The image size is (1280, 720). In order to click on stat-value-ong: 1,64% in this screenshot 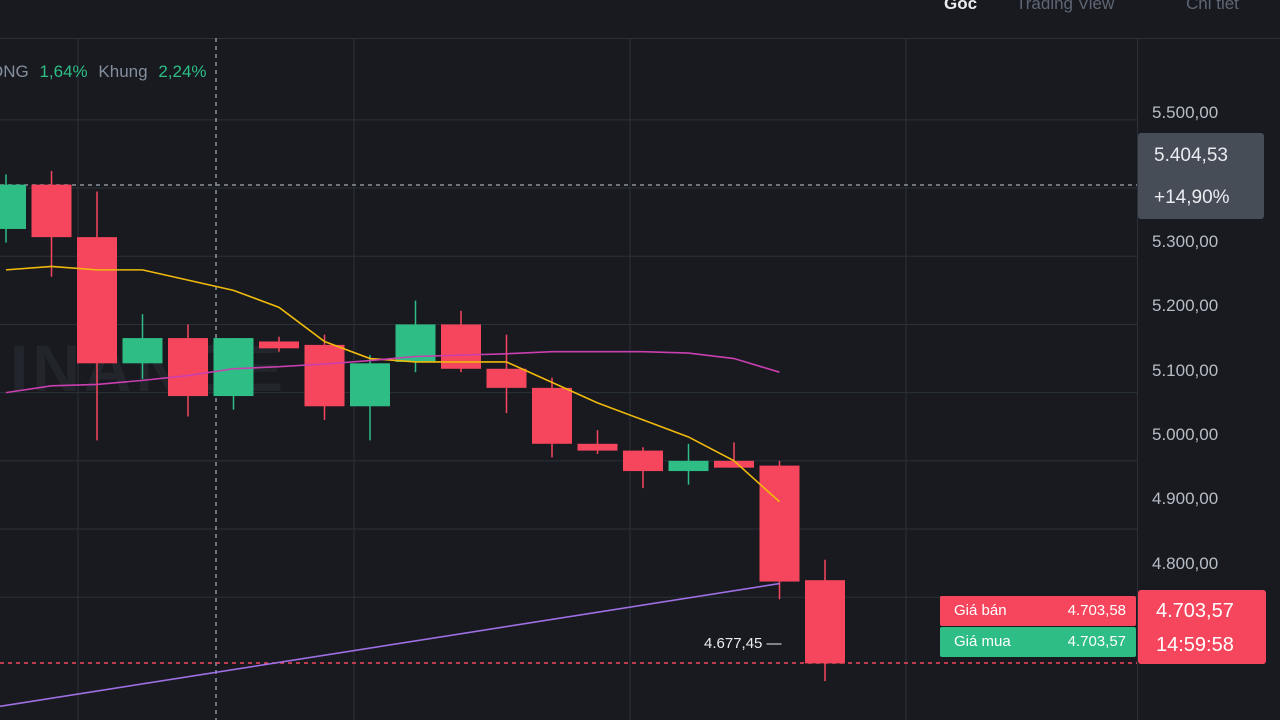, I will do `click(63, 71)`.